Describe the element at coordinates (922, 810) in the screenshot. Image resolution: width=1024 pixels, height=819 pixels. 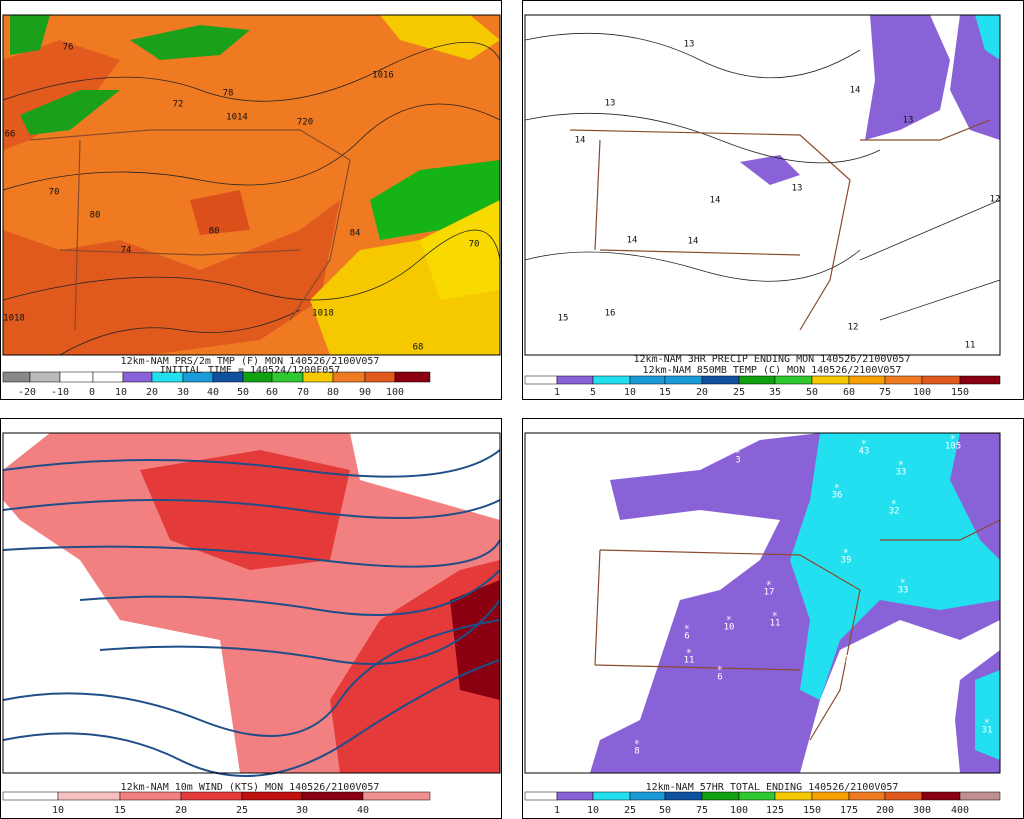
I see `colorbar-label: 300` at that location.